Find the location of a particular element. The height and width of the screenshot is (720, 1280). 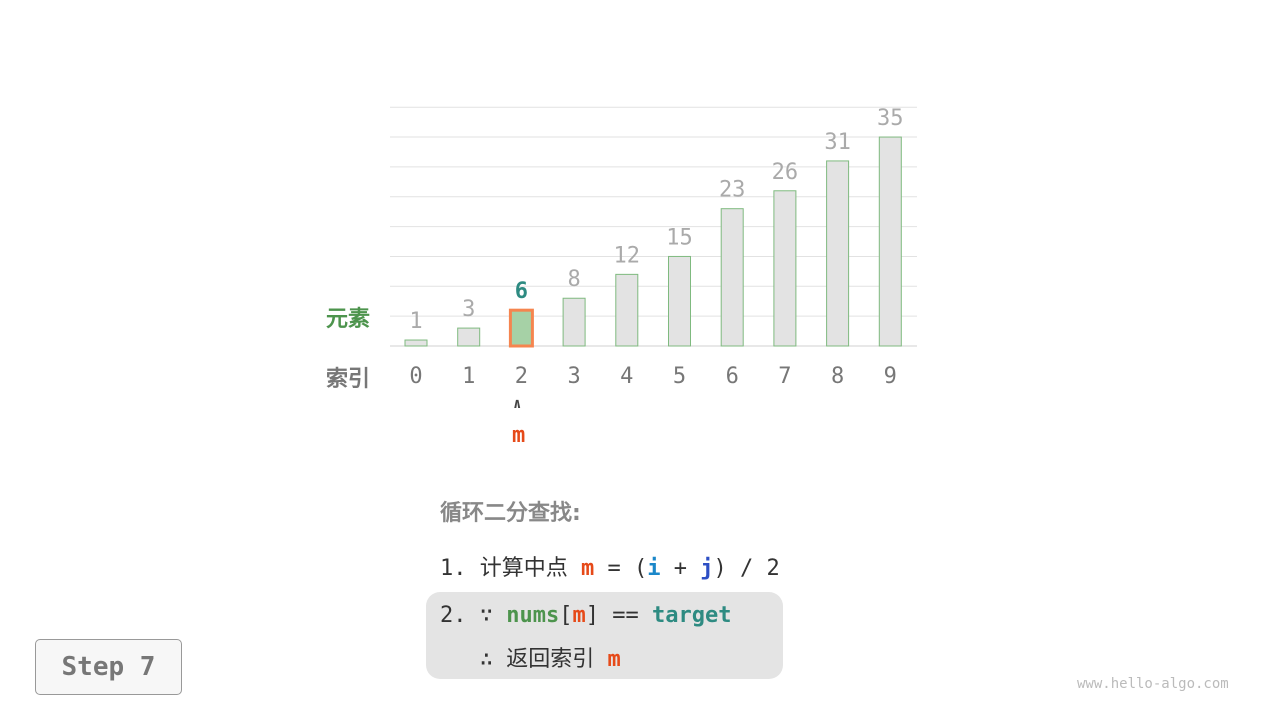

bar-value-label: 1 is located at coordinates (415, 321).